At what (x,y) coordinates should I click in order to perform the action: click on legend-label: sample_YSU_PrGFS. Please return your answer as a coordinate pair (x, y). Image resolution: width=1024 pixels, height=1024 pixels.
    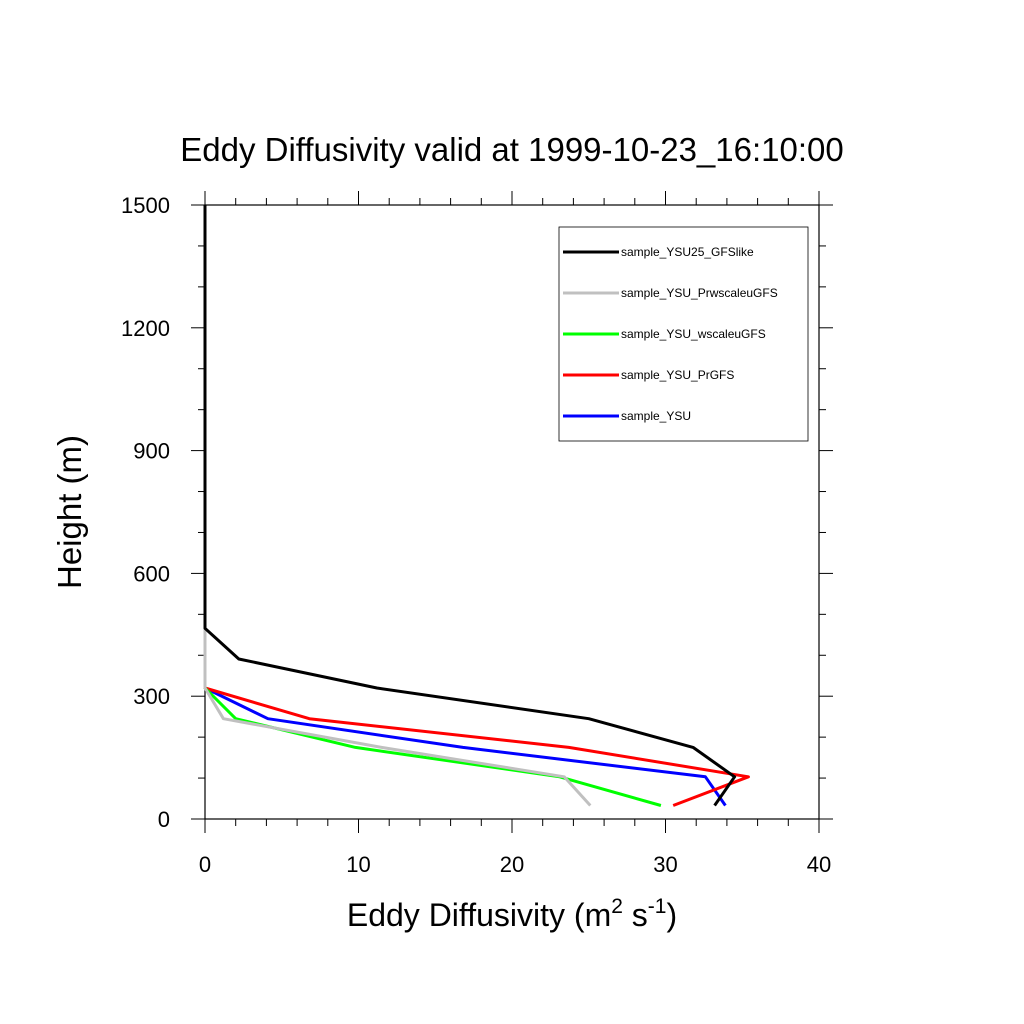
    Looking at the image, I should click on (677, 375).